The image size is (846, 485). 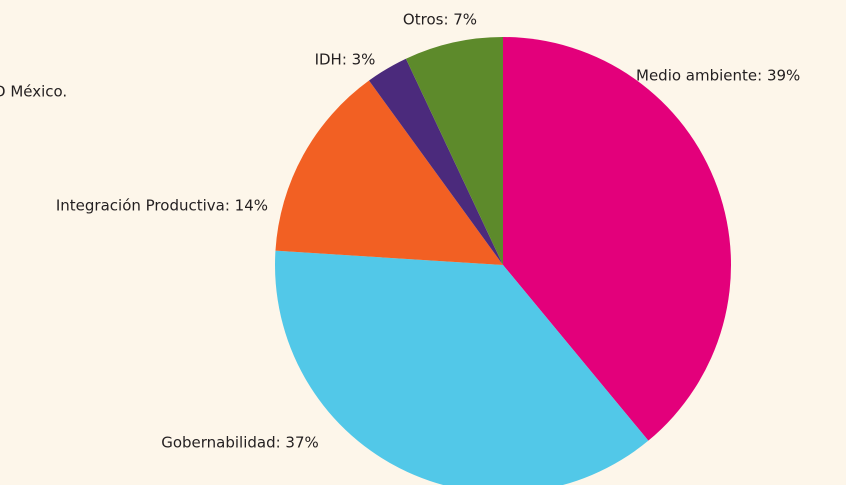 What do you see at coordinates (345, 60) in the screenshot?
I see `slice-label: IDH: 3%` at bounding box center [345, 60].